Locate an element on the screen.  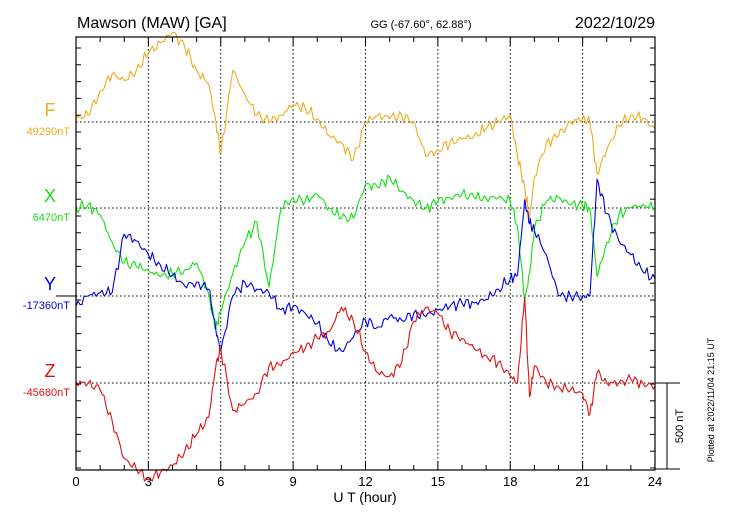
plotted-timestamp: Plotted at 2022/11/04 21:15 UT is located at coordinates (711, 399).